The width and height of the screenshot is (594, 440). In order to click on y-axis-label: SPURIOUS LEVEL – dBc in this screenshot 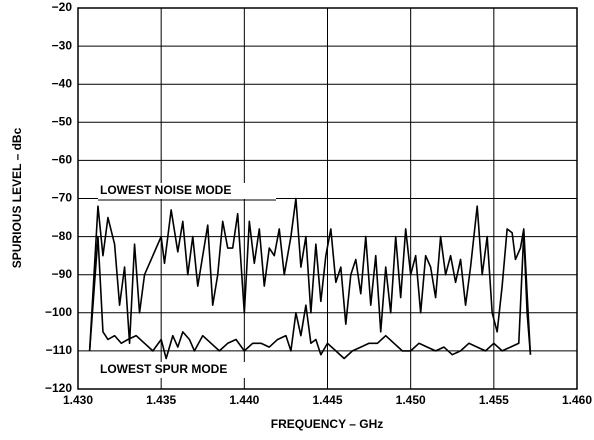, I will do `click(17, 197)`.